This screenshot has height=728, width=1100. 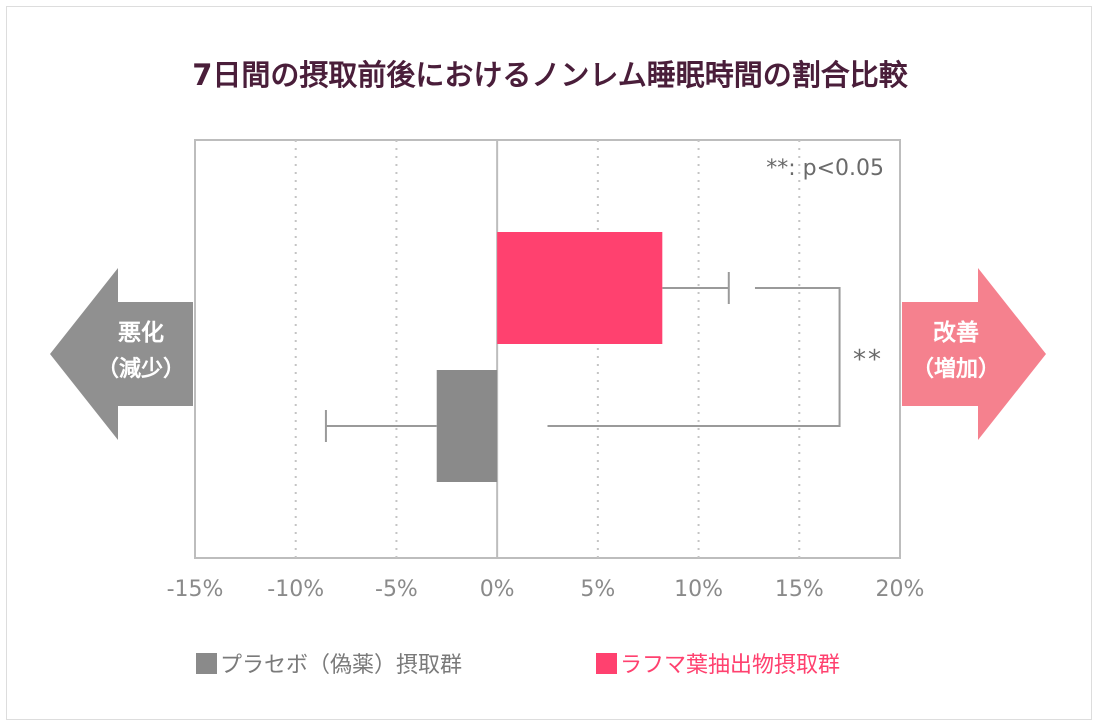 What do you see at coordinates (825, 168) in the screenshot?
I see `significance-note: **: p<0.05` at bounding box center [825, 168].